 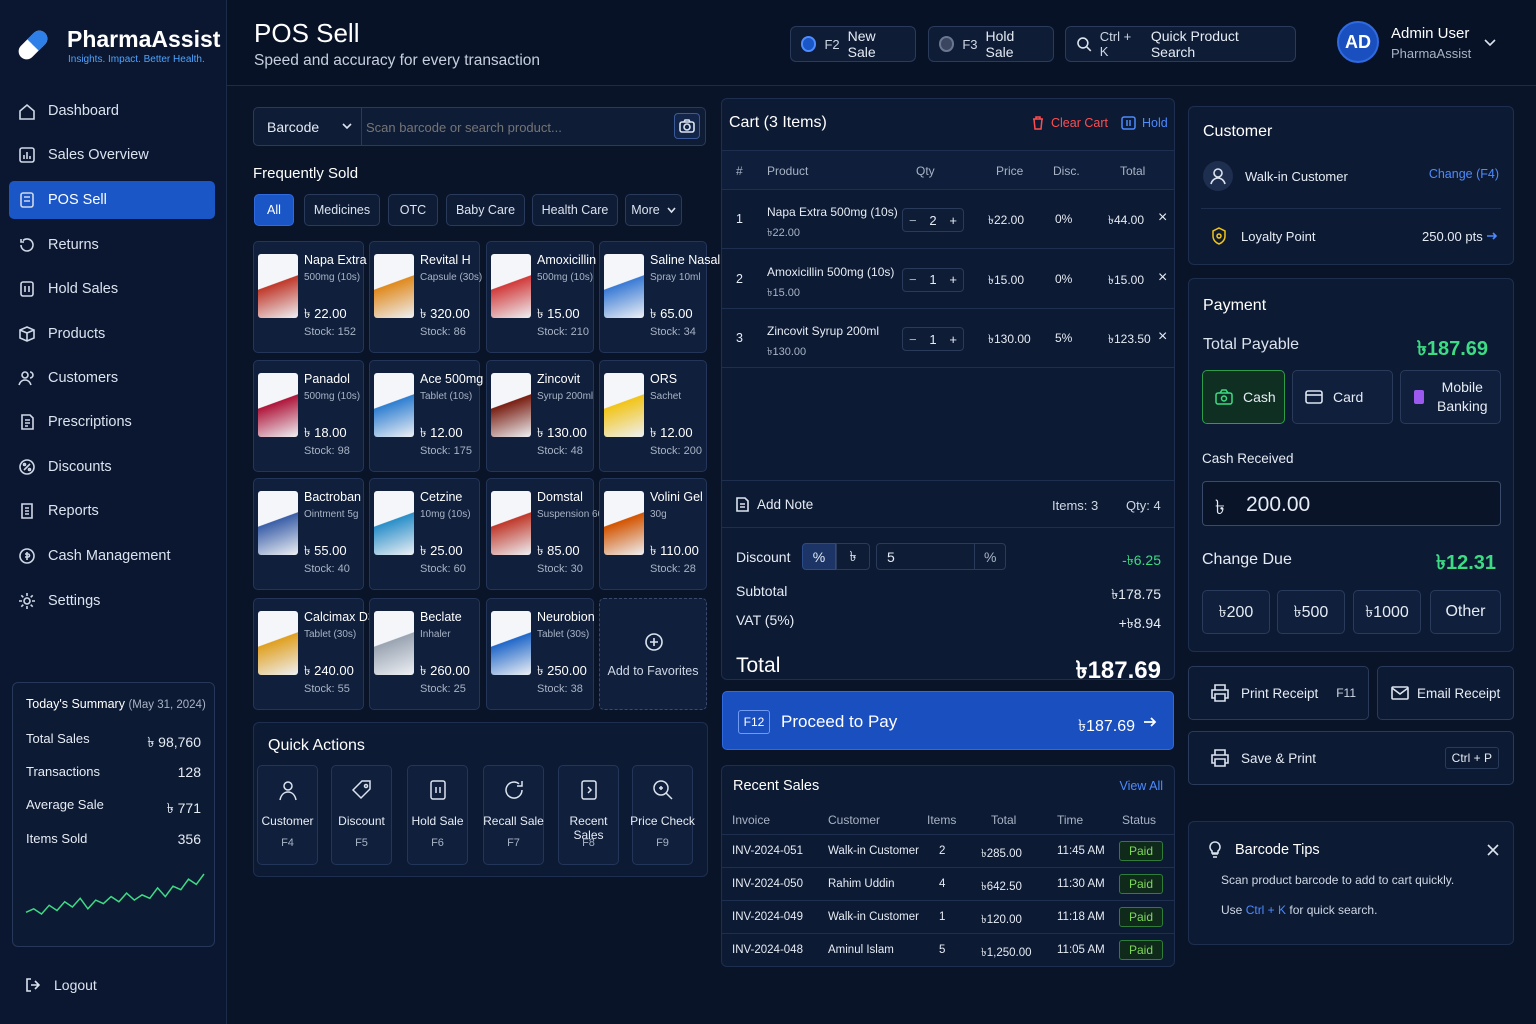 I want to click on price-check-action-button: Price Check F9, so click(x=662, y=815).